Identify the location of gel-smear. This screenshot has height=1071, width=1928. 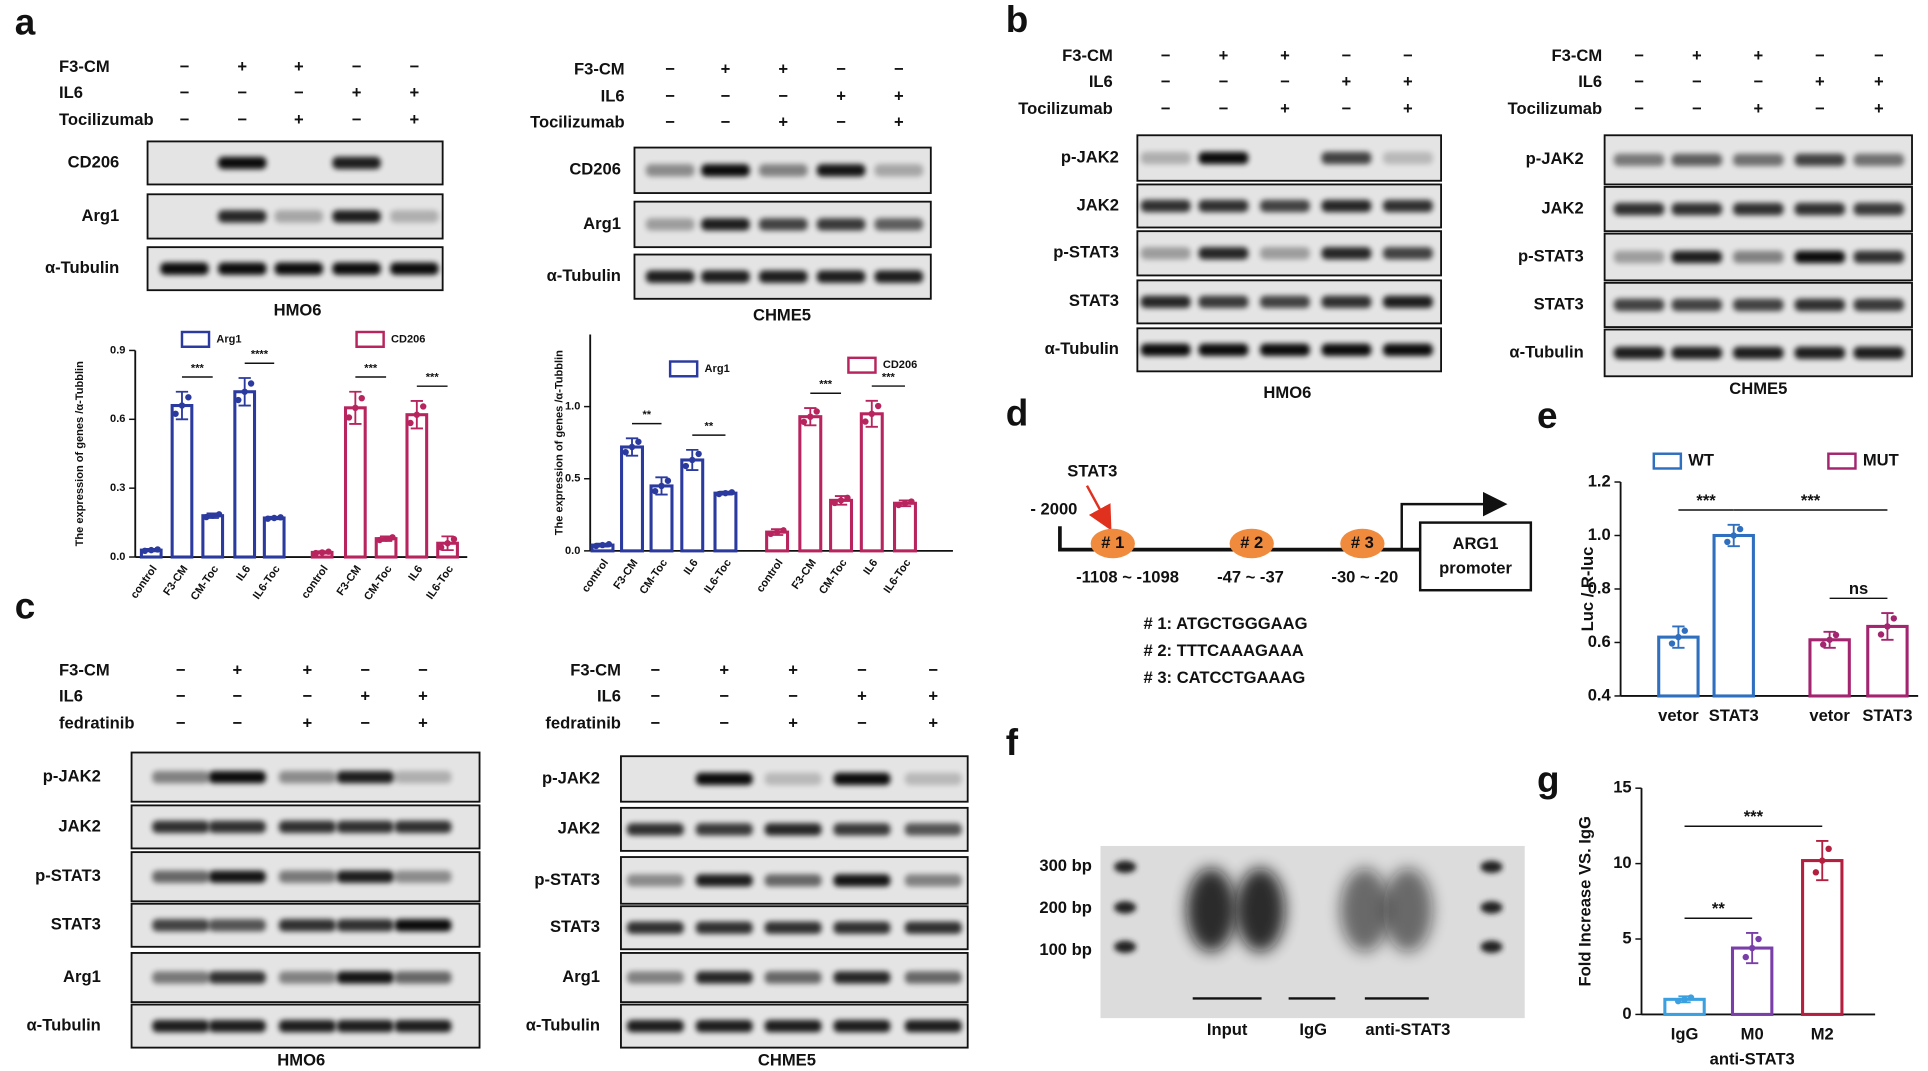
(1408, 910).